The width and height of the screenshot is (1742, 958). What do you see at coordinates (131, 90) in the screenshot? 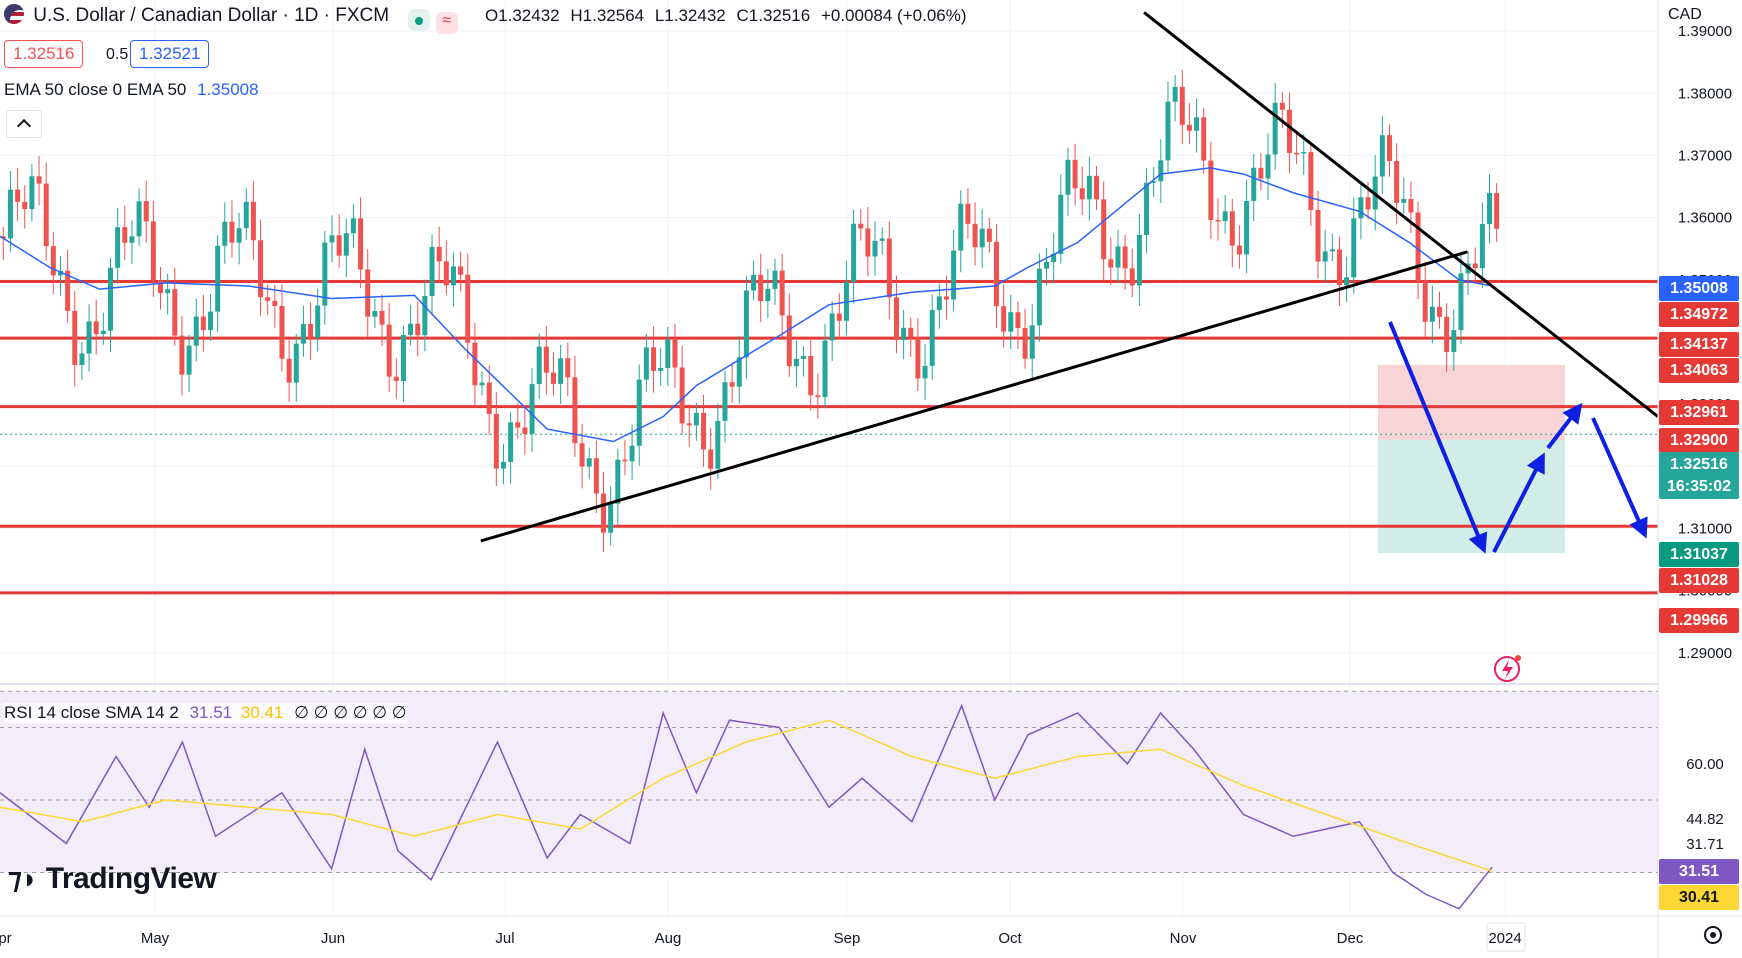
I see `ema-legend: EMA 50 close 0 EMA 50 1.35008` at bounding box center [131, 90].